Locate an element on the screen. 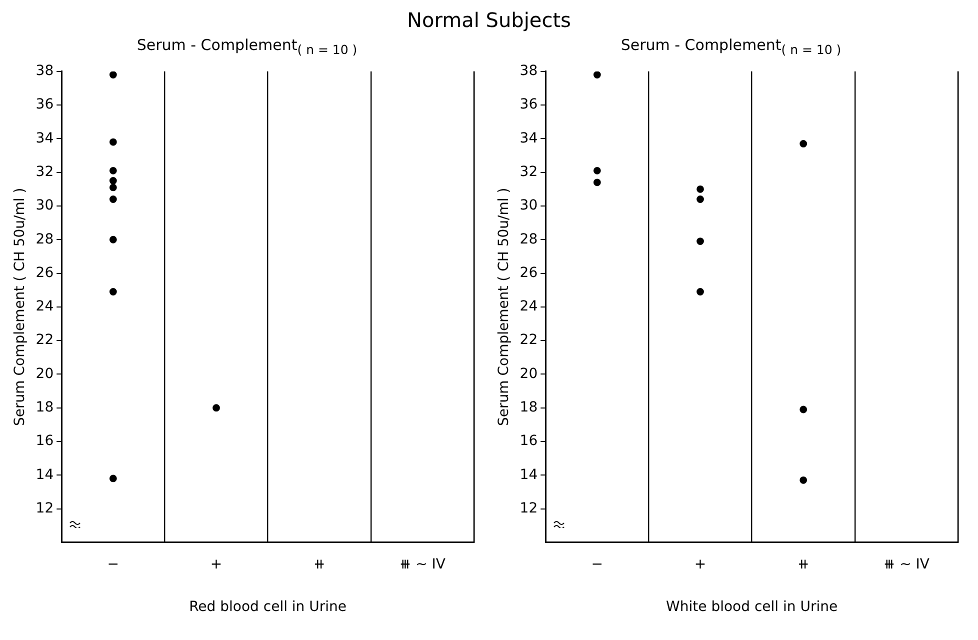 The image size is (978, 640). chart-title: Normal Subjects is located at coordinates (489, 21).